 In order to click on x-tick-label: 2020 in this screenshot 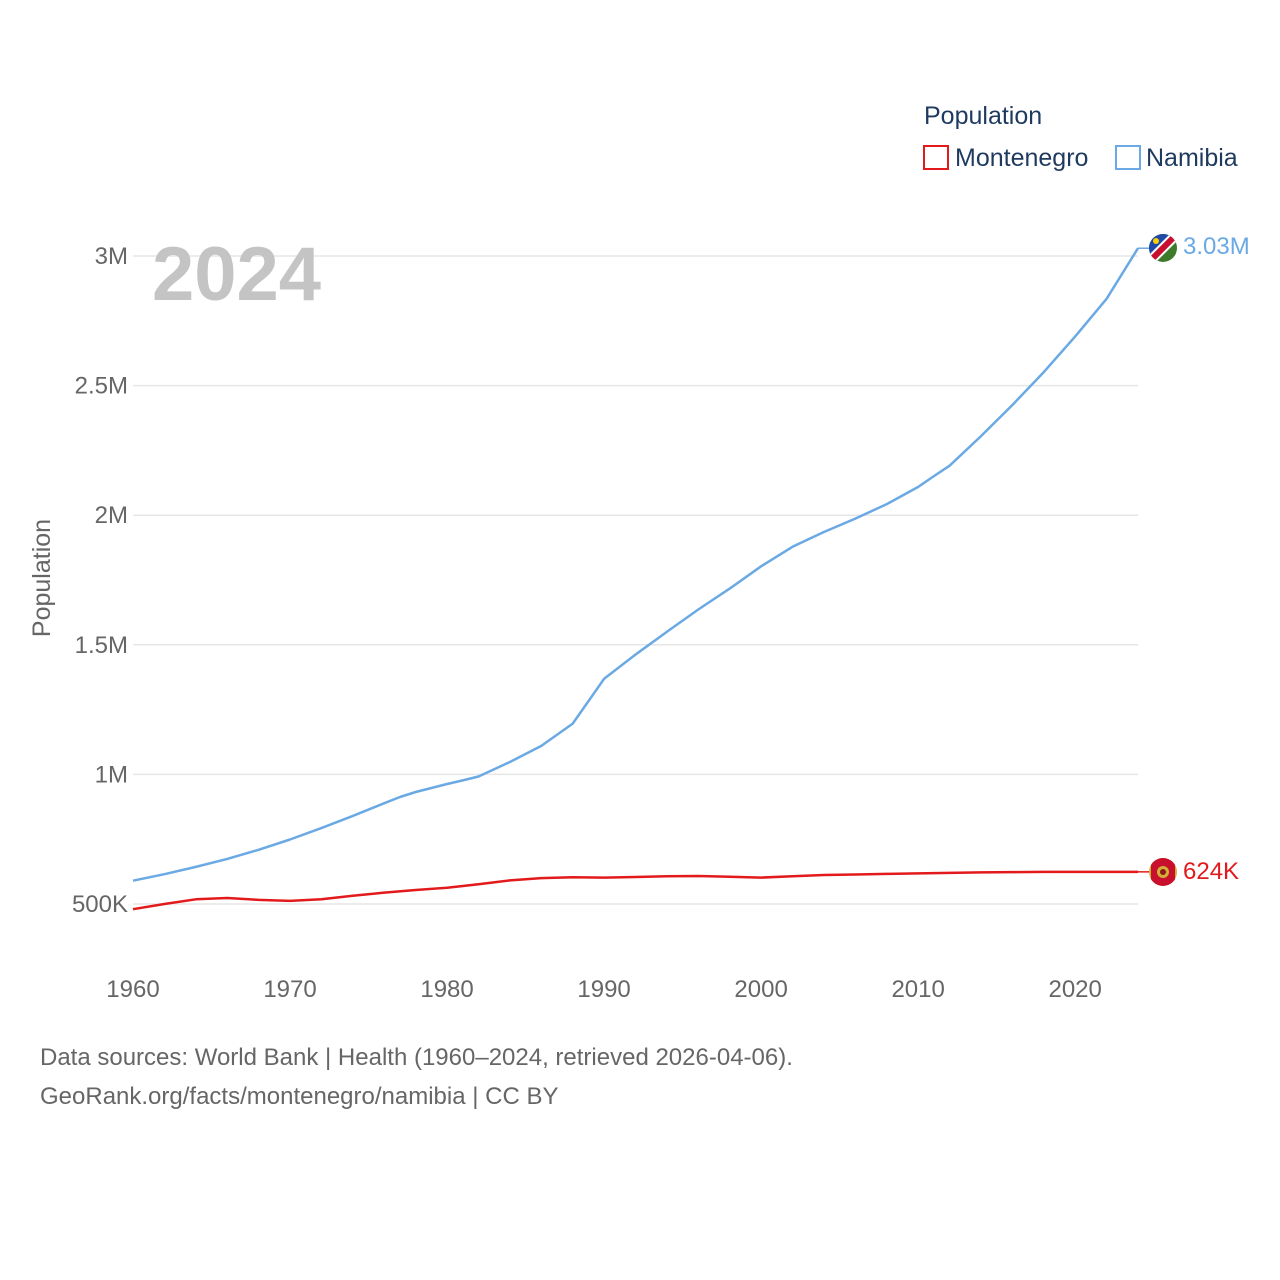, I will do `click(1074, 989)`.